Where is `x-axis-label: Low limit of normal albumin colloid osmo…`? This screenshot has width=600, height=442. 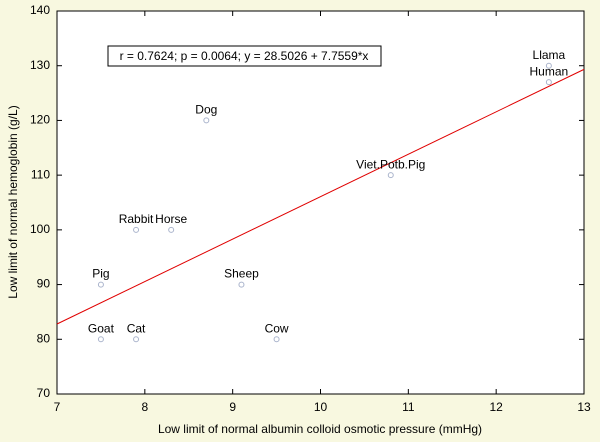
x-axis-label: Low limit of normal albumin colloid osmo… is located at coordinates (320, 429).